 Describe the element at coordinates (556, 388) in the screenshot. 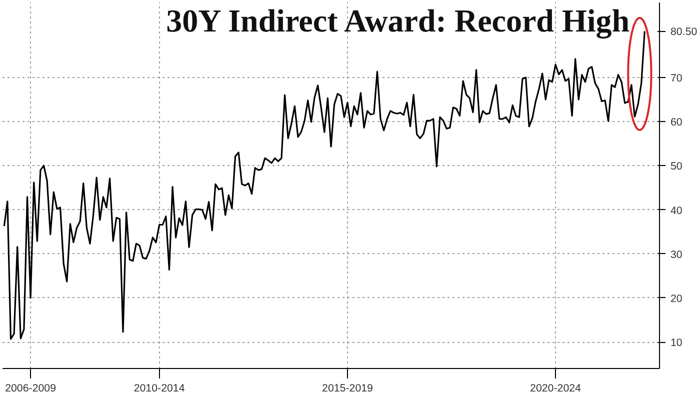

I see `x-tick-label: 2020-2024` at that location.